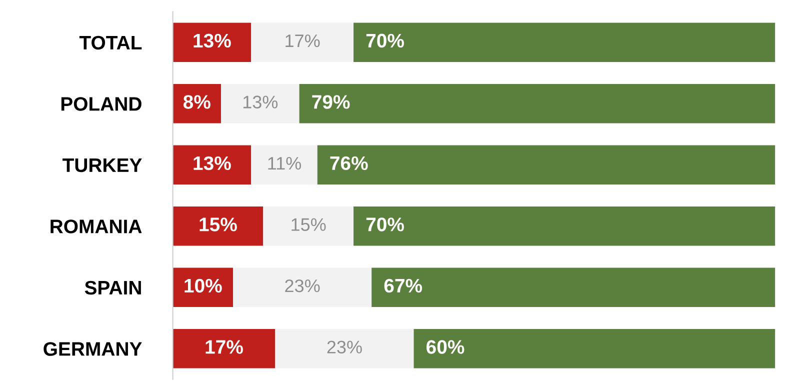 The height and width of the screenshot is (391, 800). What do you see at coordinates (102, 165) in the screenshot?
I see `y-tick-label: TURKEY` at bounding box center [102, 165].